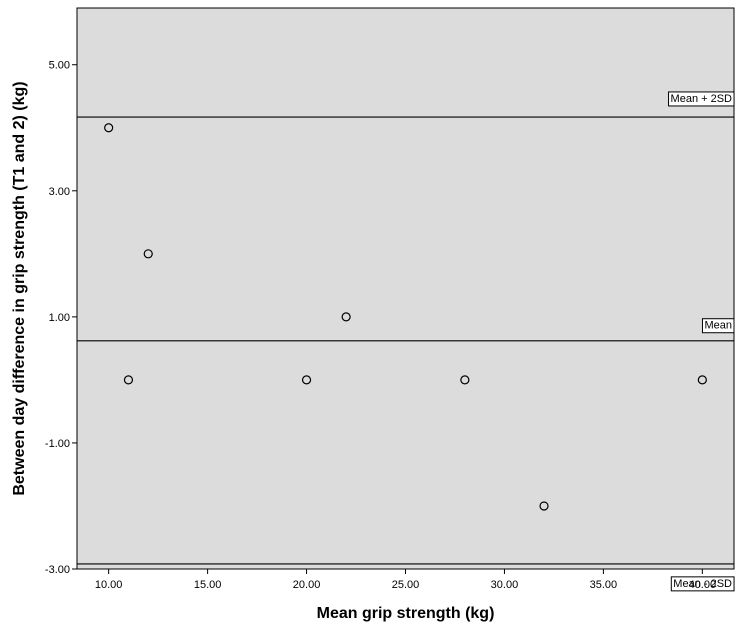 The image size is (746, 629). Describe the element at coordinates (604, 585) in the screenshot. I see `x-tick-label: 35.00` at that location.